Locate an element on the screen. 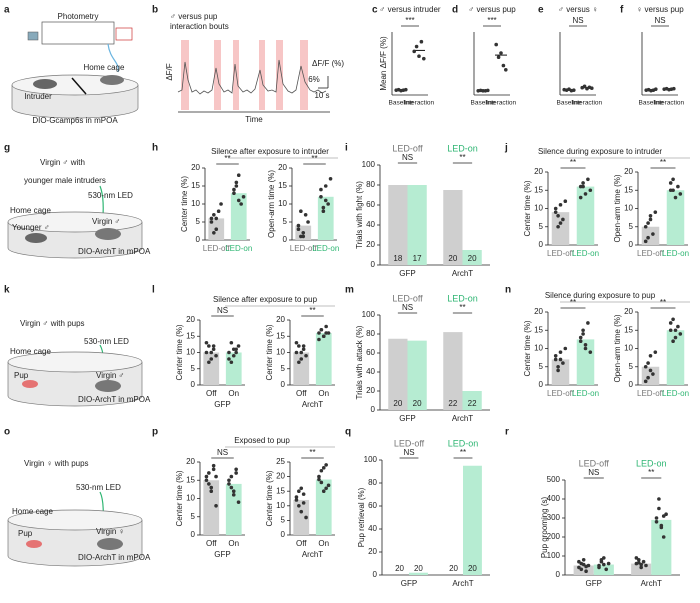 The height and width of the screenshot is (603, 700). scale-label: 6% is located at coordinates (314, 79).